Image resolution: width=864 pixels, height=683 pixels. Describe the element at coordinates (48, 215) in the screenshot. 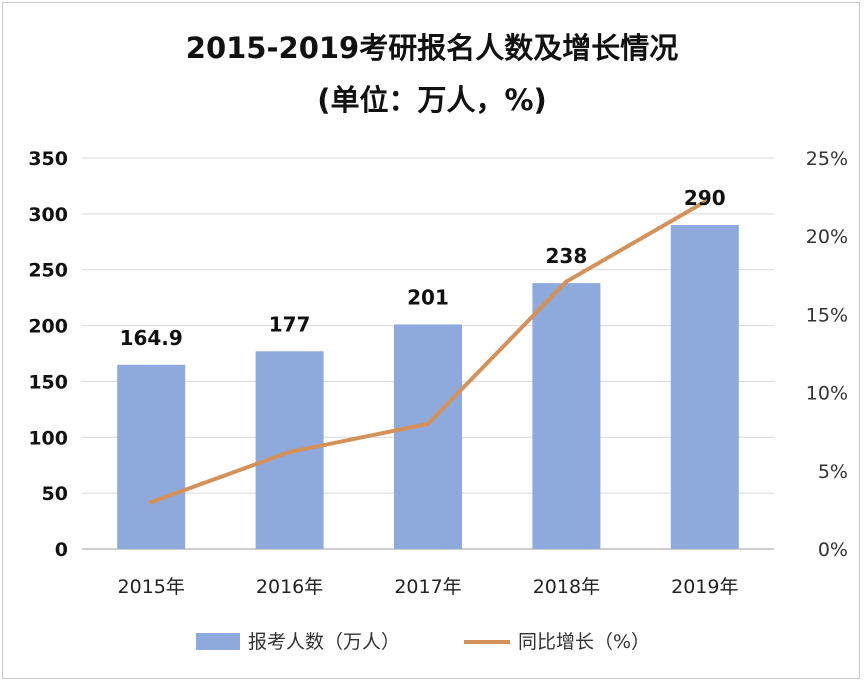

I see `left-axis-tick: 300` at that location.